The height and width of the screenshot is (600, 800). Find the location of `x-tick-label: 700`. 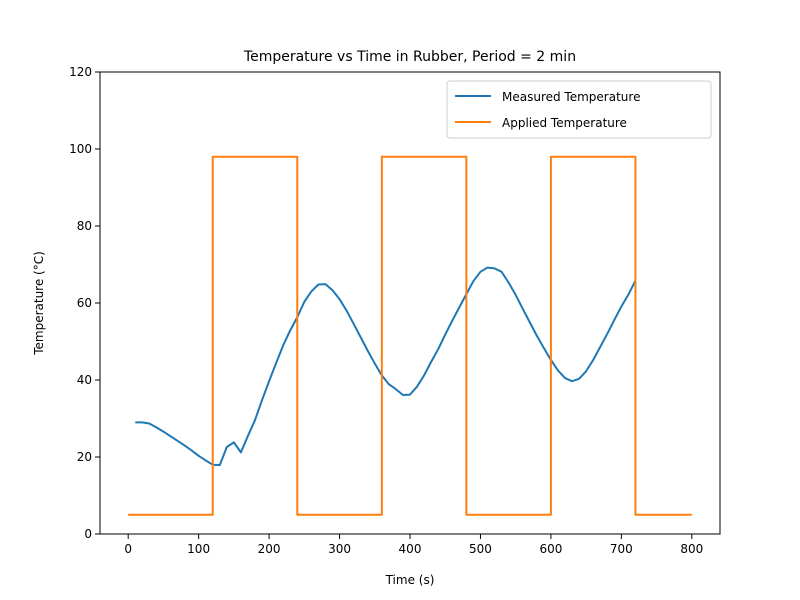

x-tick-label: 700 is located at coordinates (621, 549).